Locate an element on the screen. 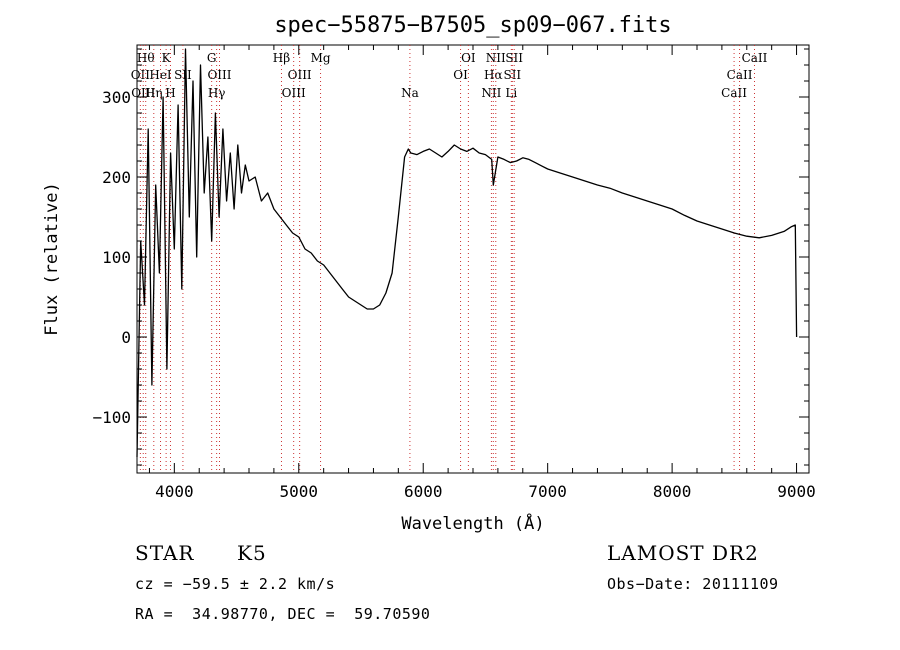 The height and width of the screenshot is (650, 900). line-marker-label: Hβ is located at coordinates (281, 58).